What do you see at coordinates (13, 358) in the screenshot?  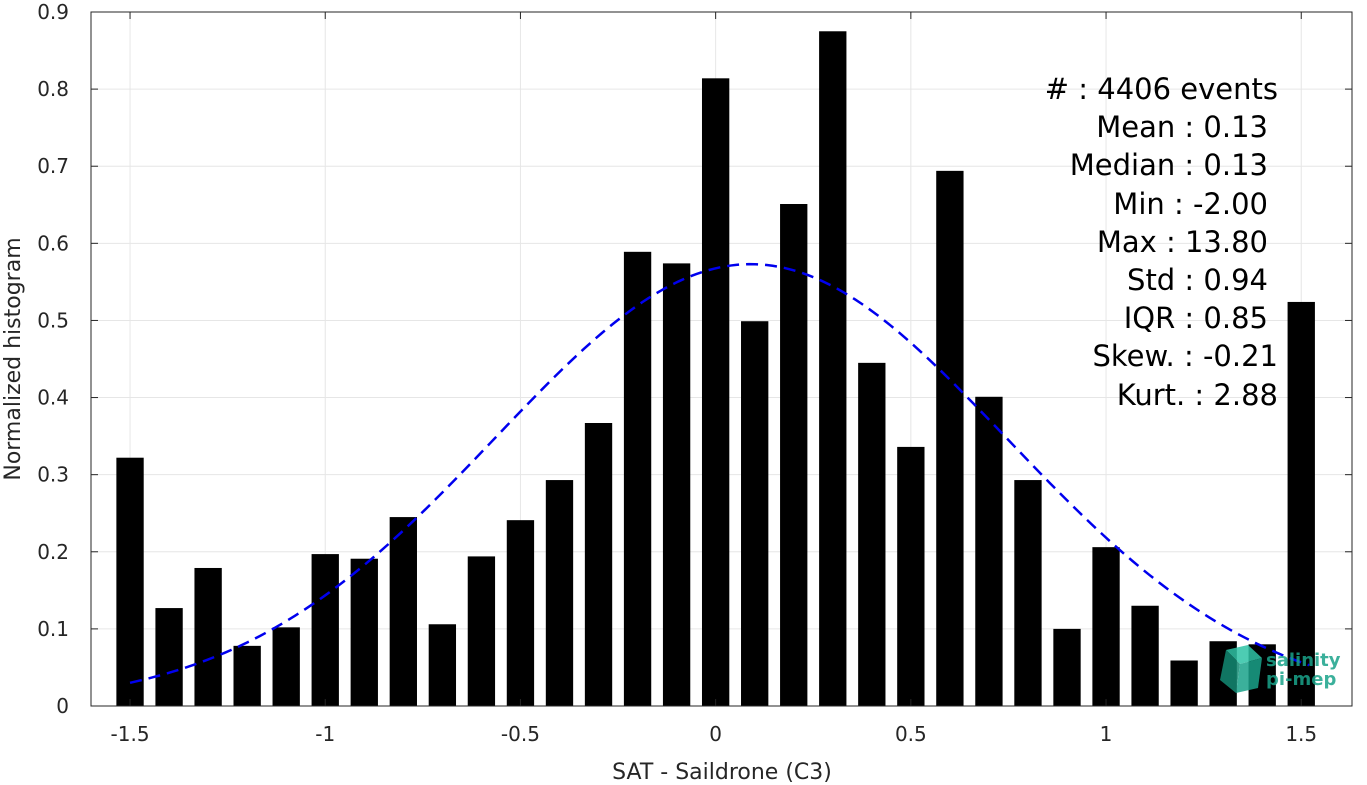 I see `y-axis-label: Normalized histogram` at bounding box center [13, 358].